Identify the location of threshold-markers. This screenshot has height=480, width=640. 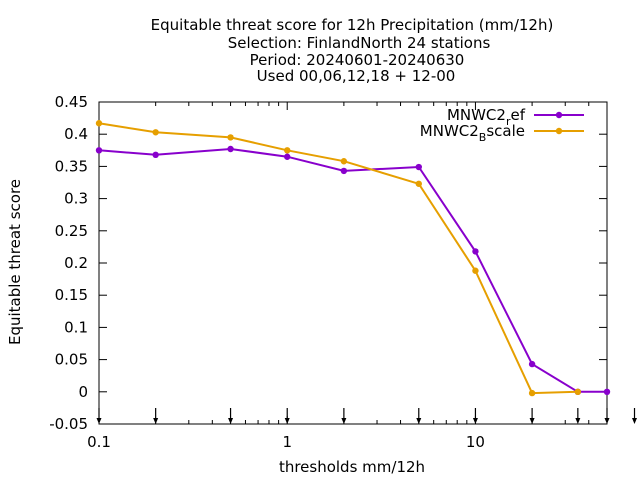
(367, 416).